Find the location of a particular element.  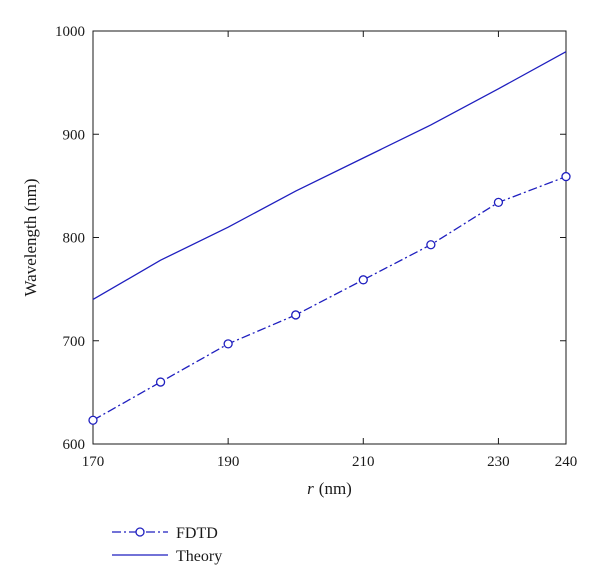

legend-label: FDTD is located at coordinates (197, 533).